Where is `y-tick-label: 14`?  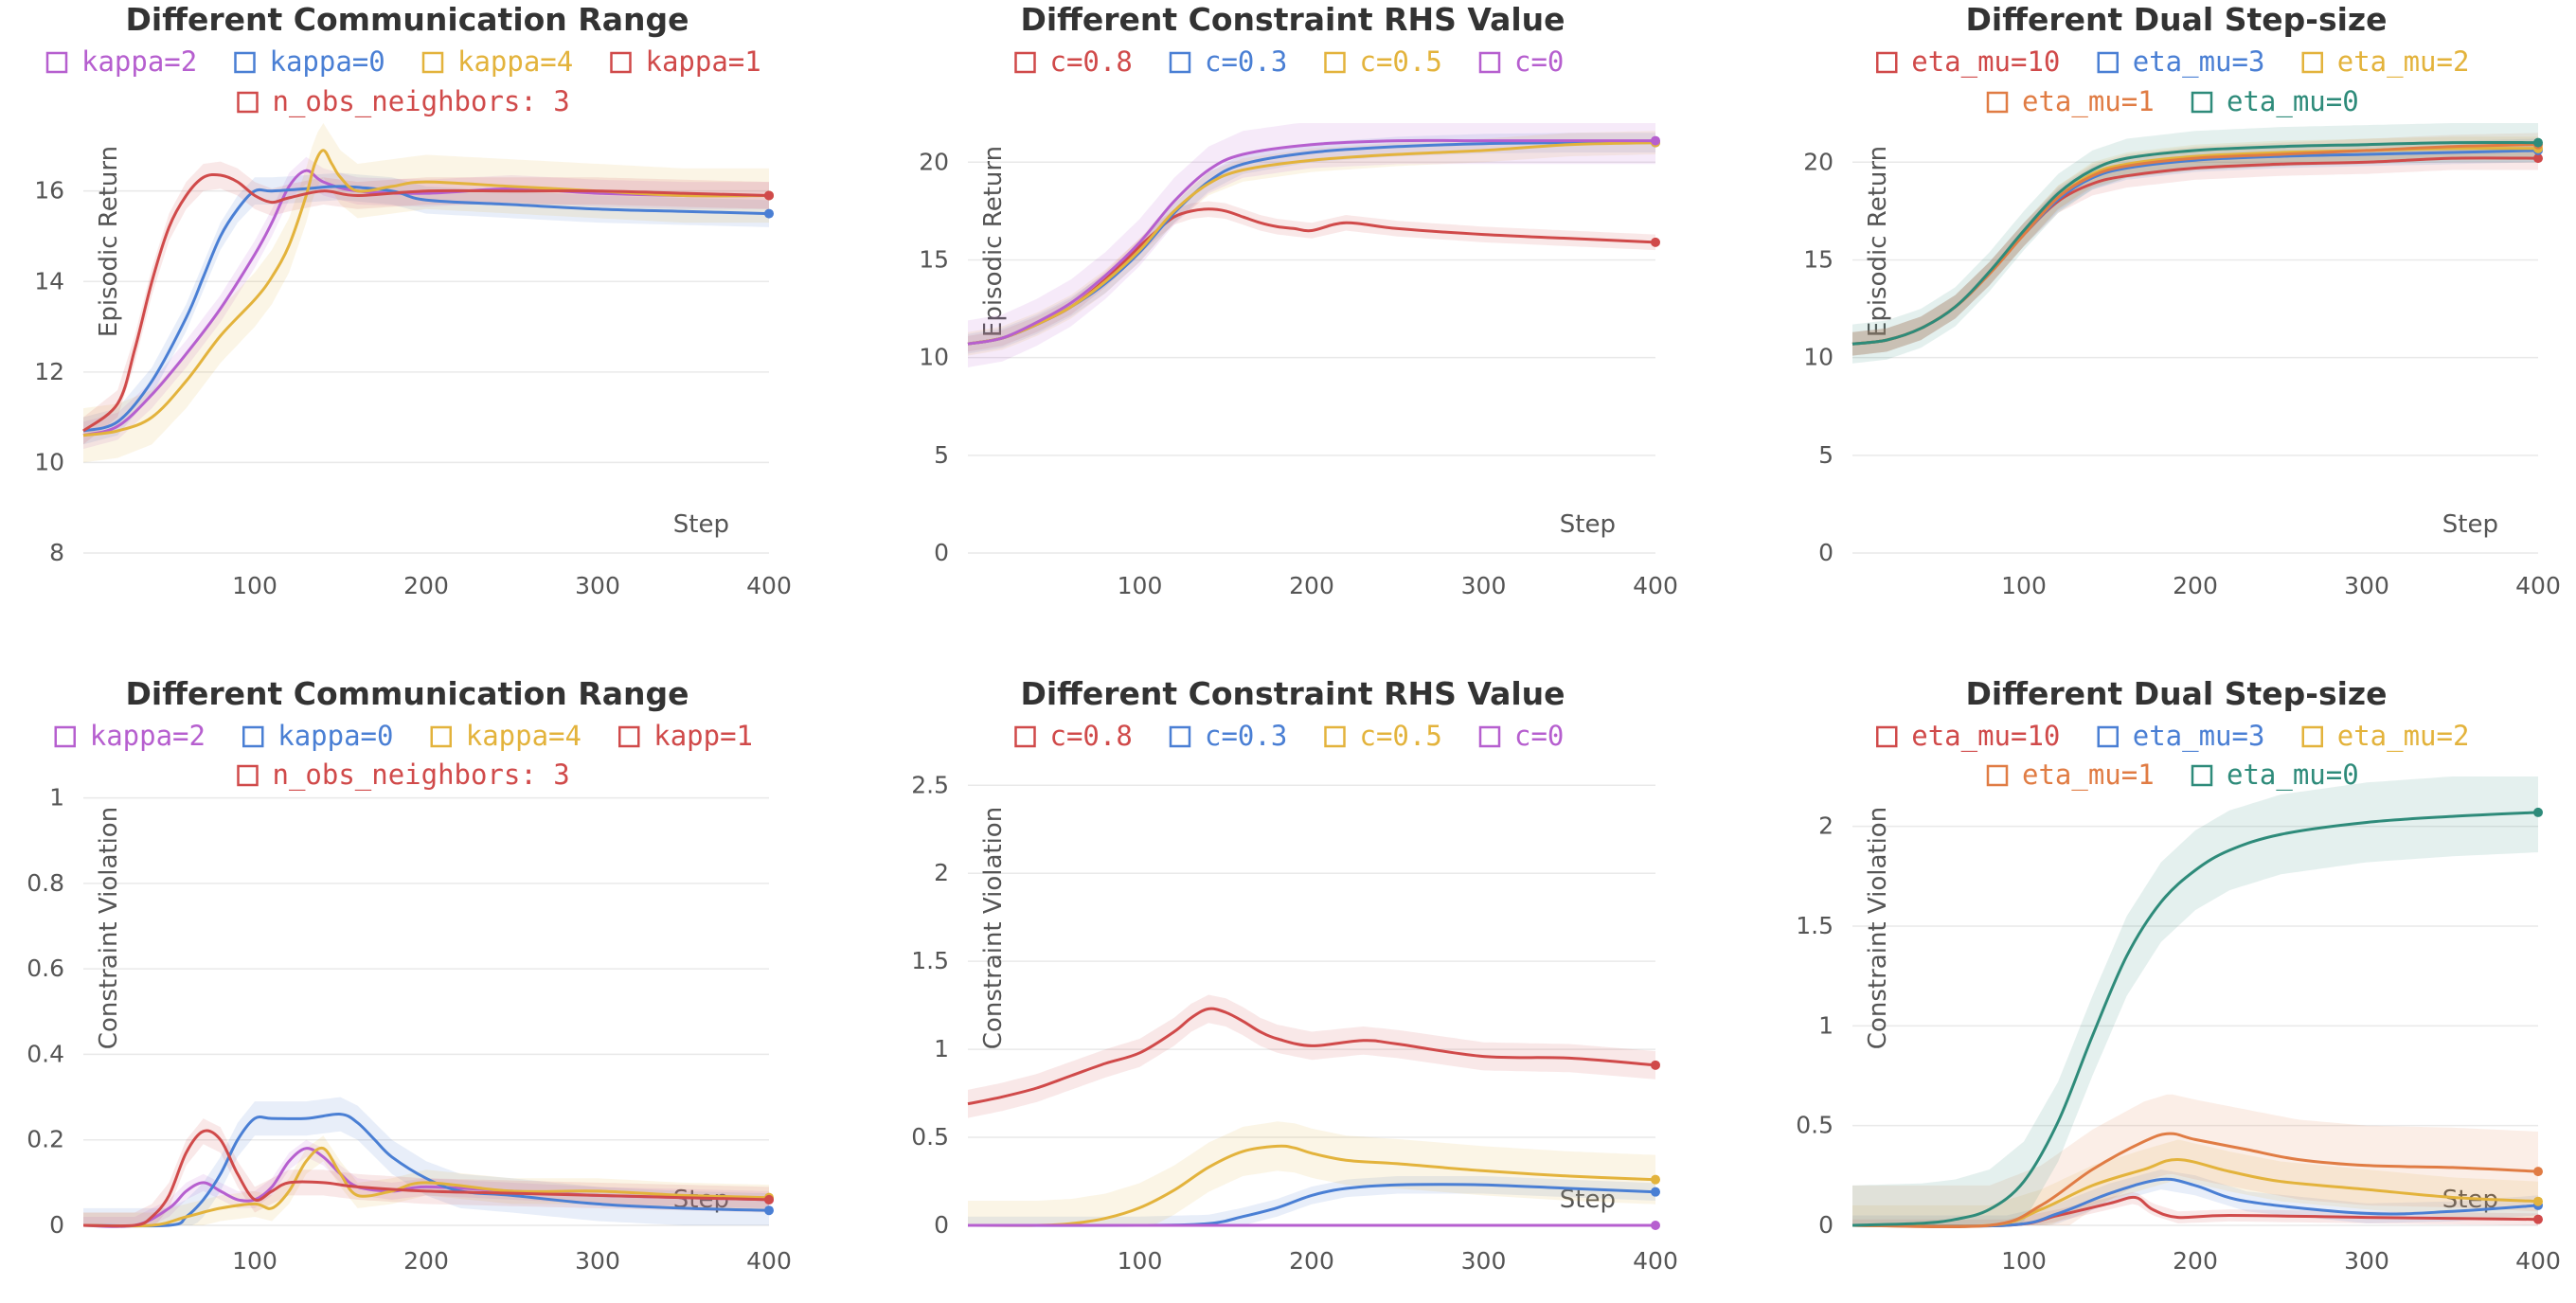
y-tick-label: 14 is located at coordinates (49, 281).